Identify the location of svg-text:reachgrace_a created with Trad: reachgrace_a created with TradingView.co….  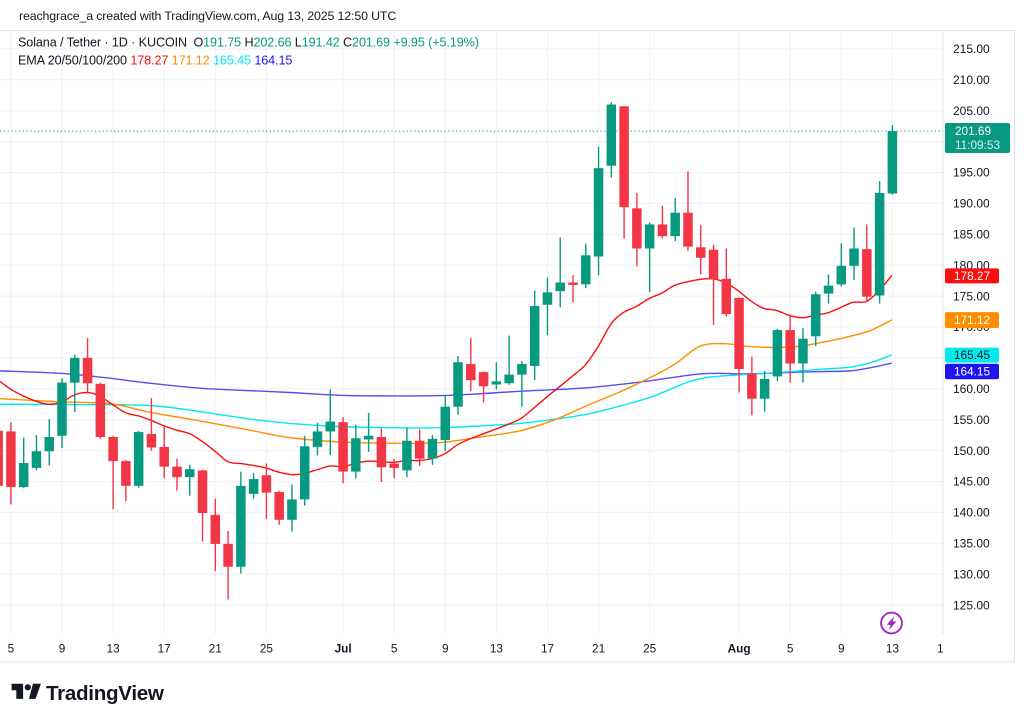
(207, 16).